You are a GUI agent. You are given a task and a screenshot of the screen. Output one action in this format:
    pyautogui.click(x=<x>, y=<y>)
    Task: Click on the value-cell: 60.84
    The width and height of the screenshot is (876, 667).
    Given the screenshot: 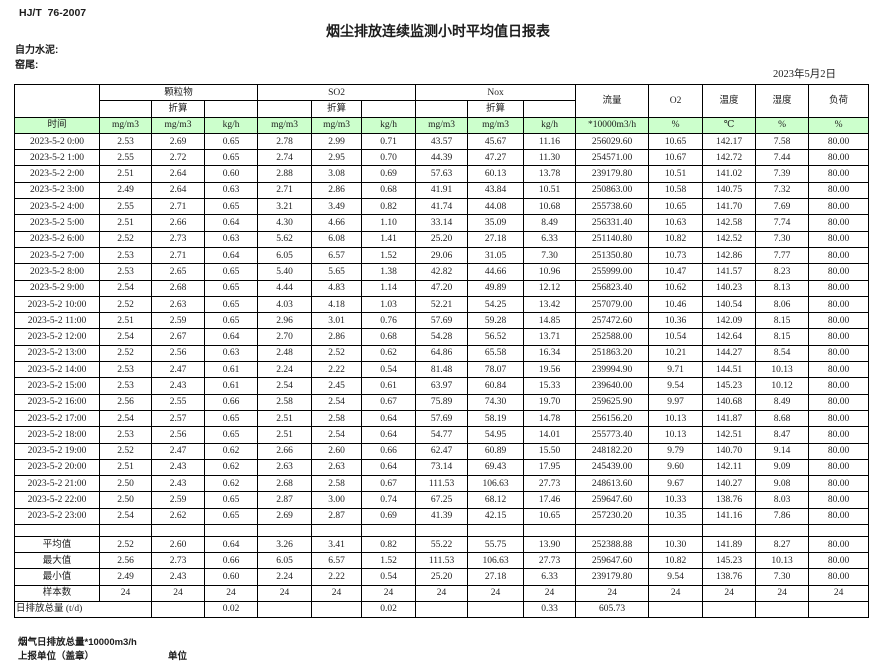 What is the action you would take?
    pyautogui.click(x=496, y=386)
    